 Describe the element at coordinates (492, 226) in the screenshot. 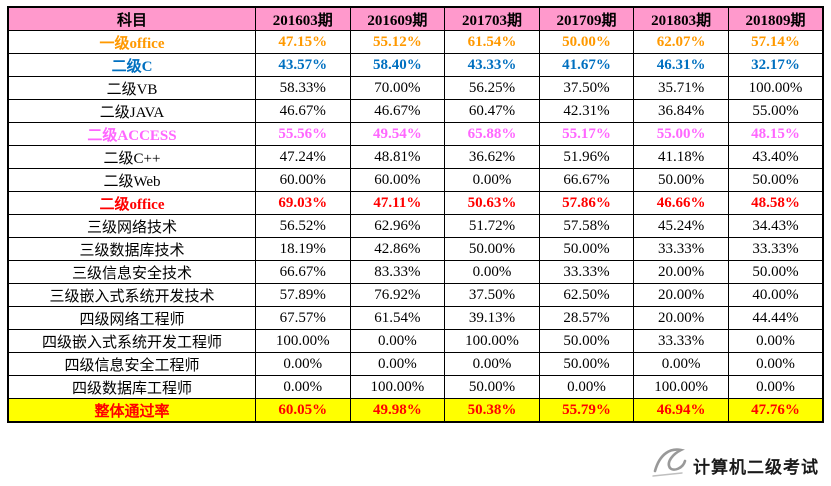

I see `value-cell: 51.72%` at that location.